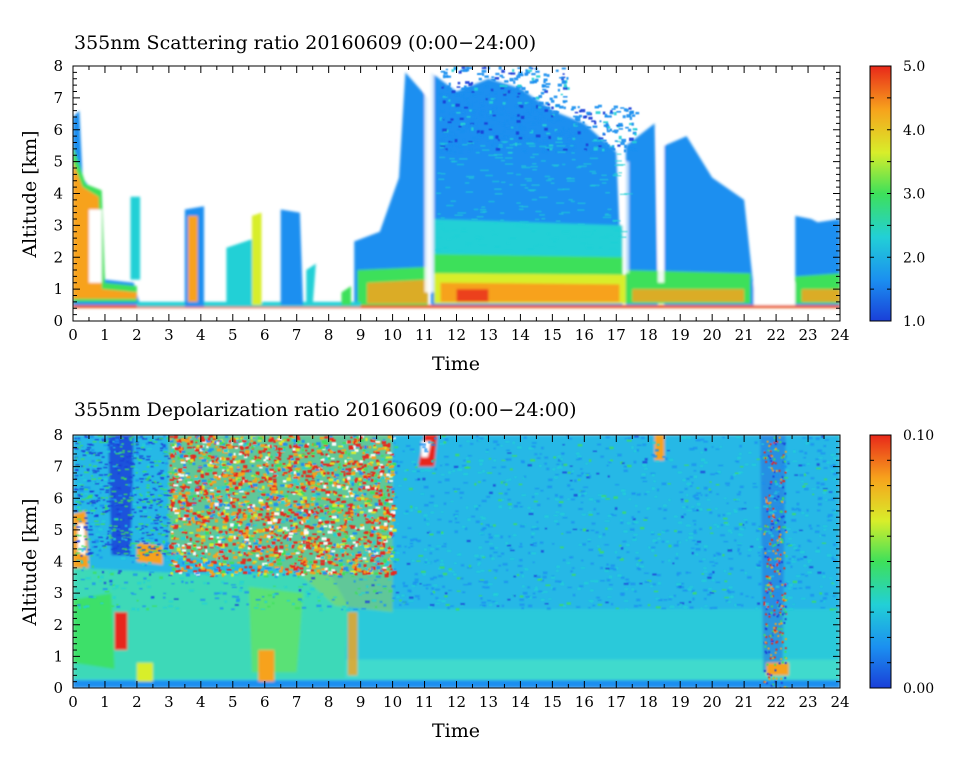 This screenshot has width=960, height=770. What do you see at coordinates (456, 335) in the screenshot?
I see `x-tick-label: 12` at bounding box center [456, 335].